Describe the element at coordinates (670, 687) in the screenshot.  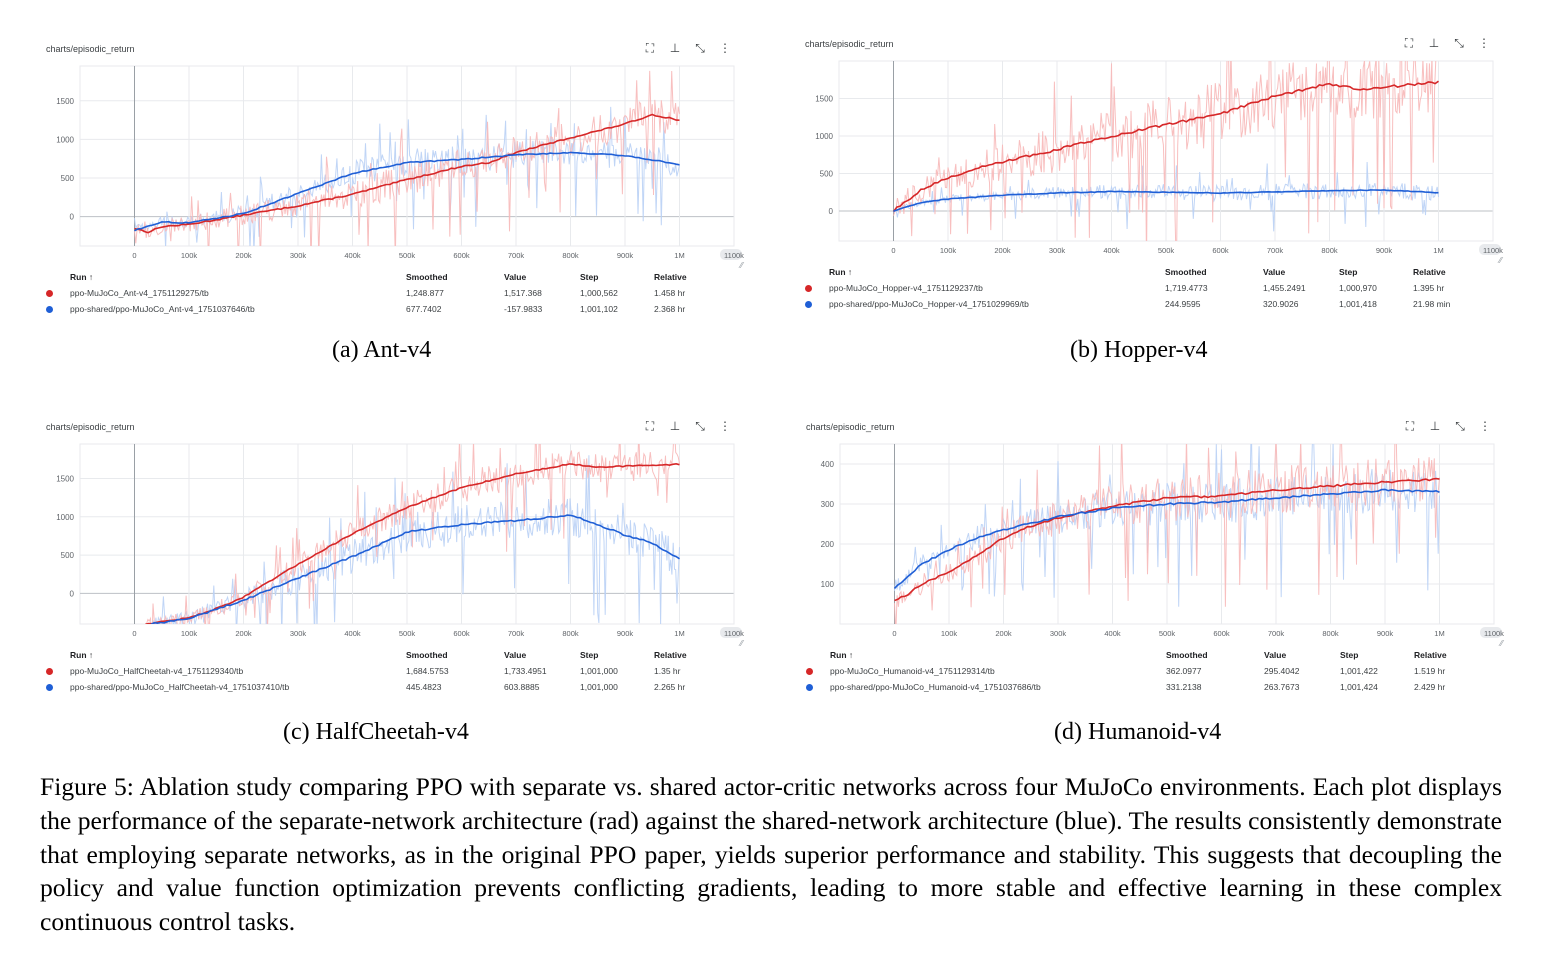
I see `run-relative: 2.265 hr` at that location.